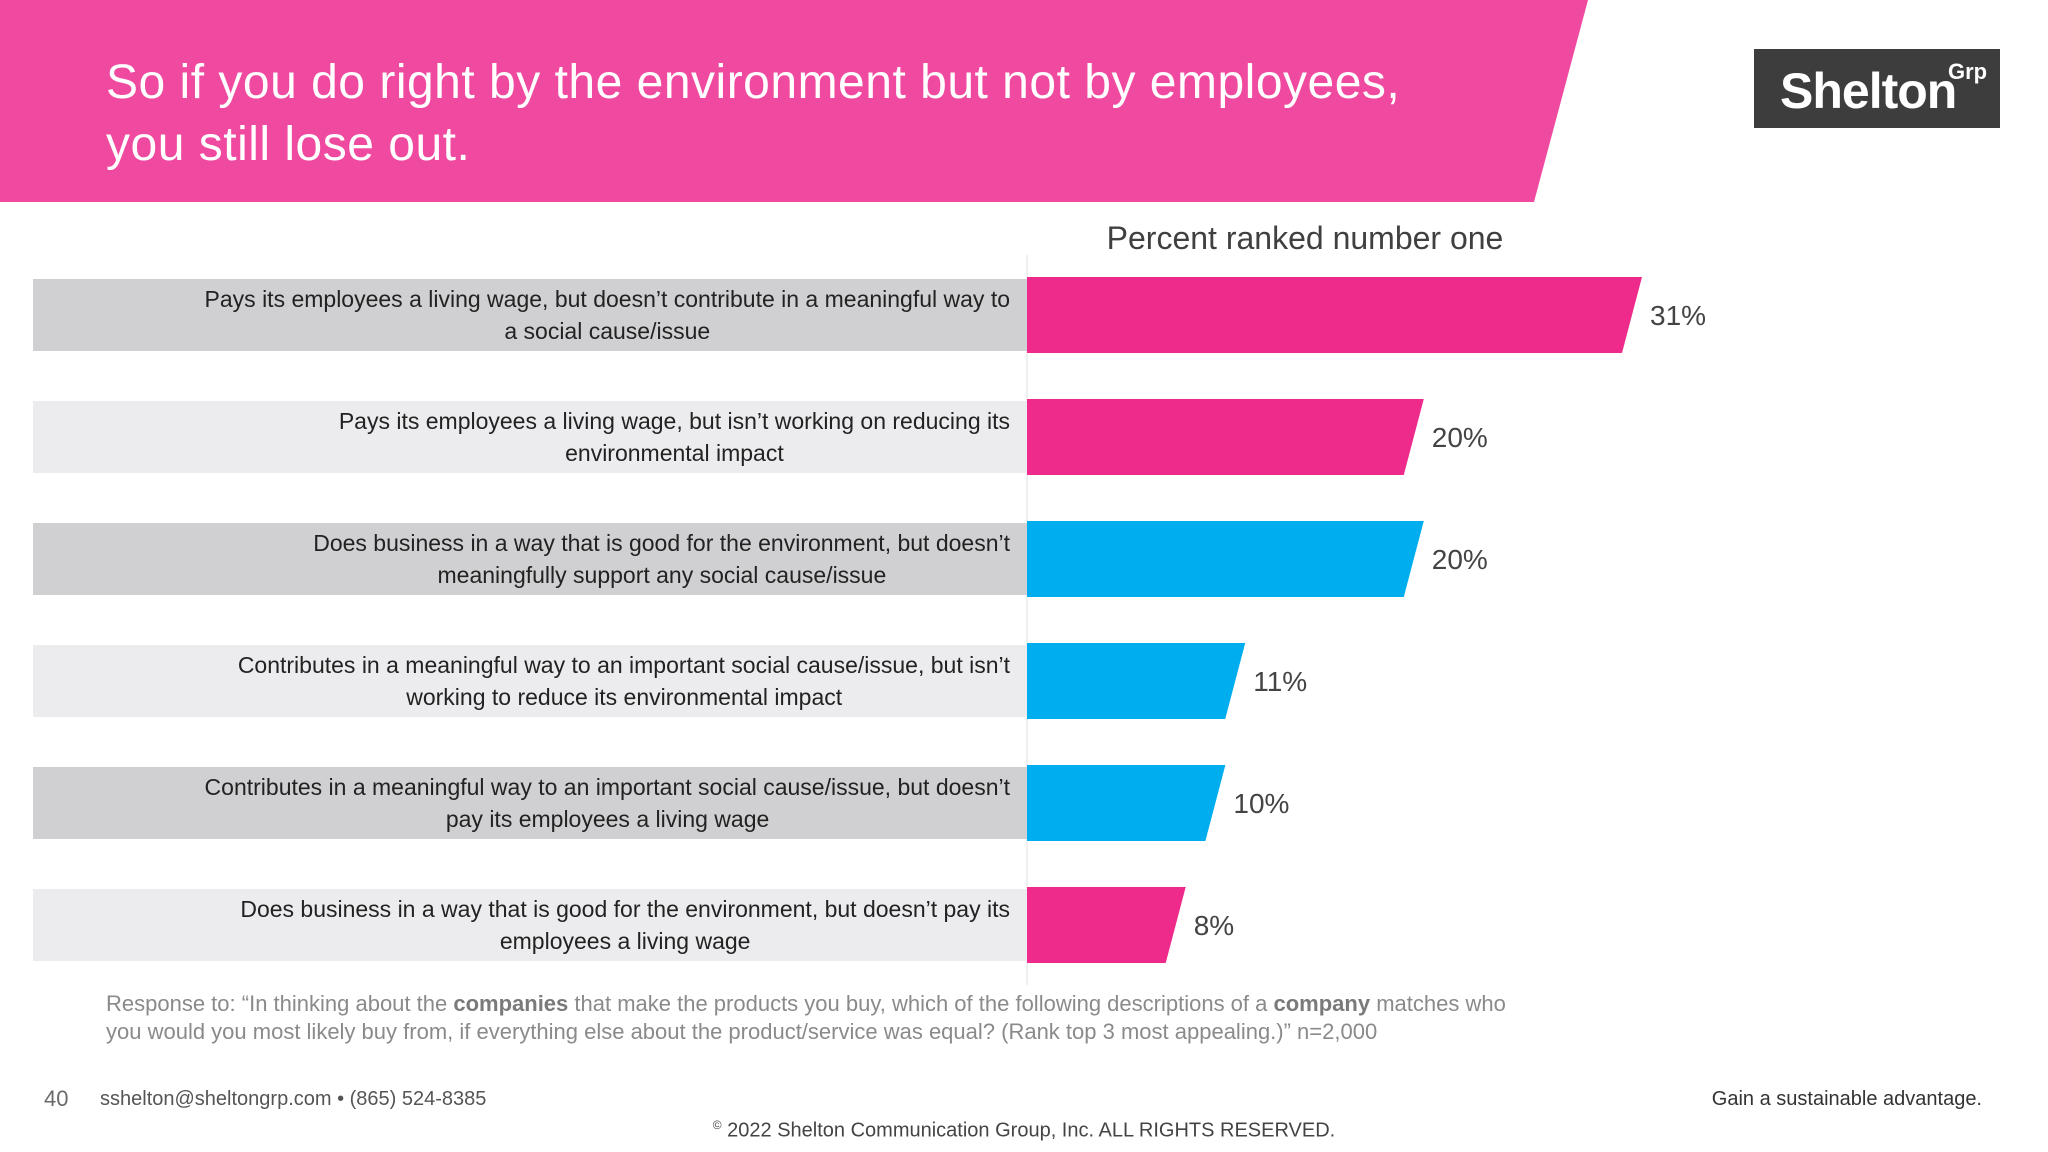 Image resolution: width=2048 pixels, height=1152 pixels. Describe the element at coordinates (511, 1003) in the screenshot. I see `footnote-bold-companies: companies` at that location.